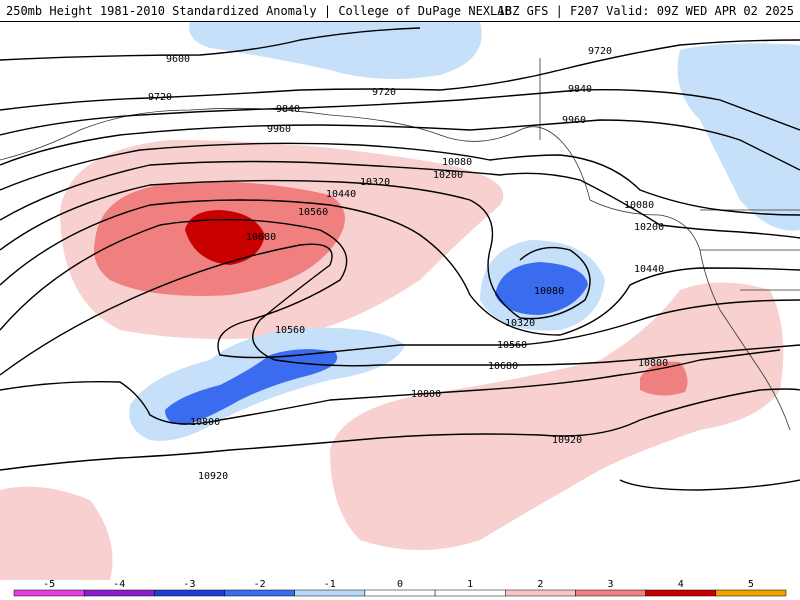 The width and height of the screenshot is (800, 600). I want to click on darkred-anomaly, so click(225, 237).